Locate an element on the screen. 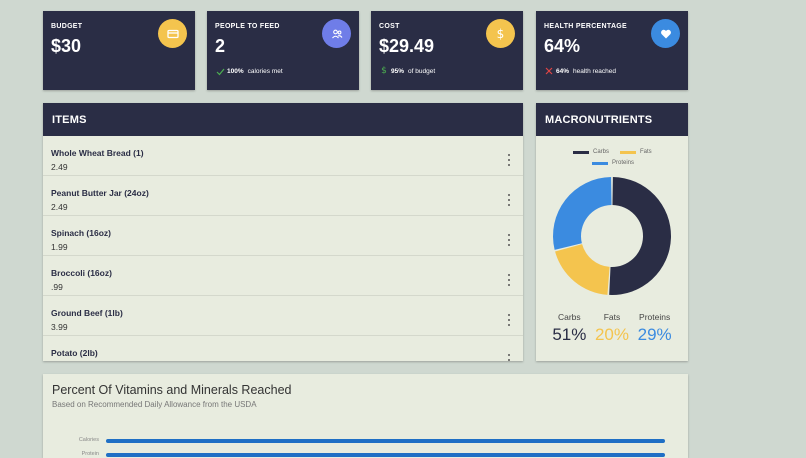 This screenshot has width=806, height=458. item-price: 3.99 is located at coordinates (59, 327).